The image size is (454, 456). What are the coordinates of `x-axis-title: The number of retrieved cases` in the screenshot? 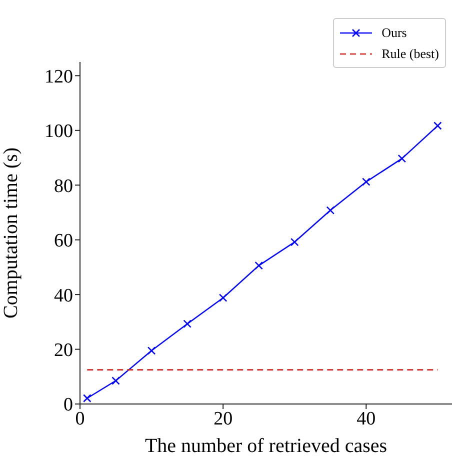 It's located at (266, 445).